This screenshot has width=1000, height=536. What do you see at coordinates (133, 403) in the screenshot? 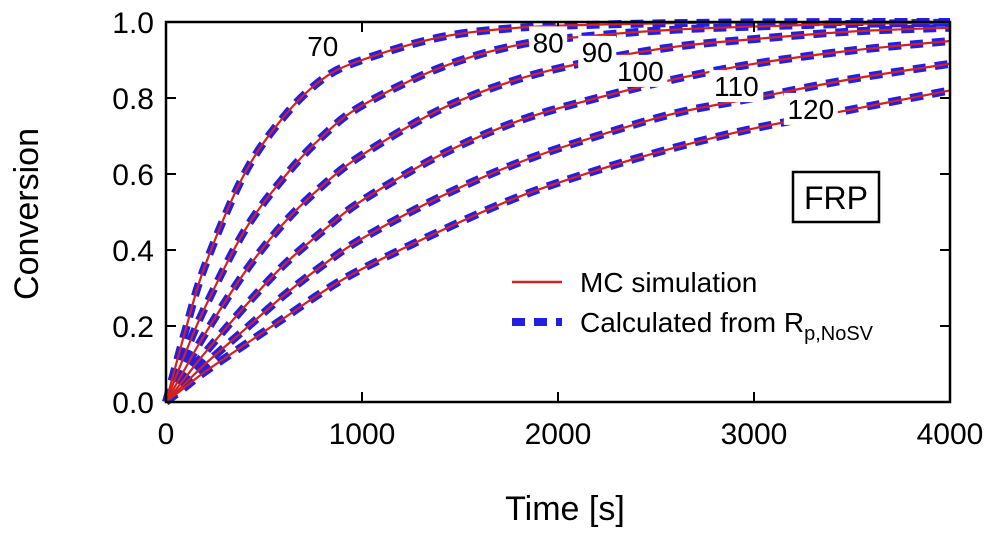
I see `y-tick-label: 0.0` at bounding box center [133, 403].